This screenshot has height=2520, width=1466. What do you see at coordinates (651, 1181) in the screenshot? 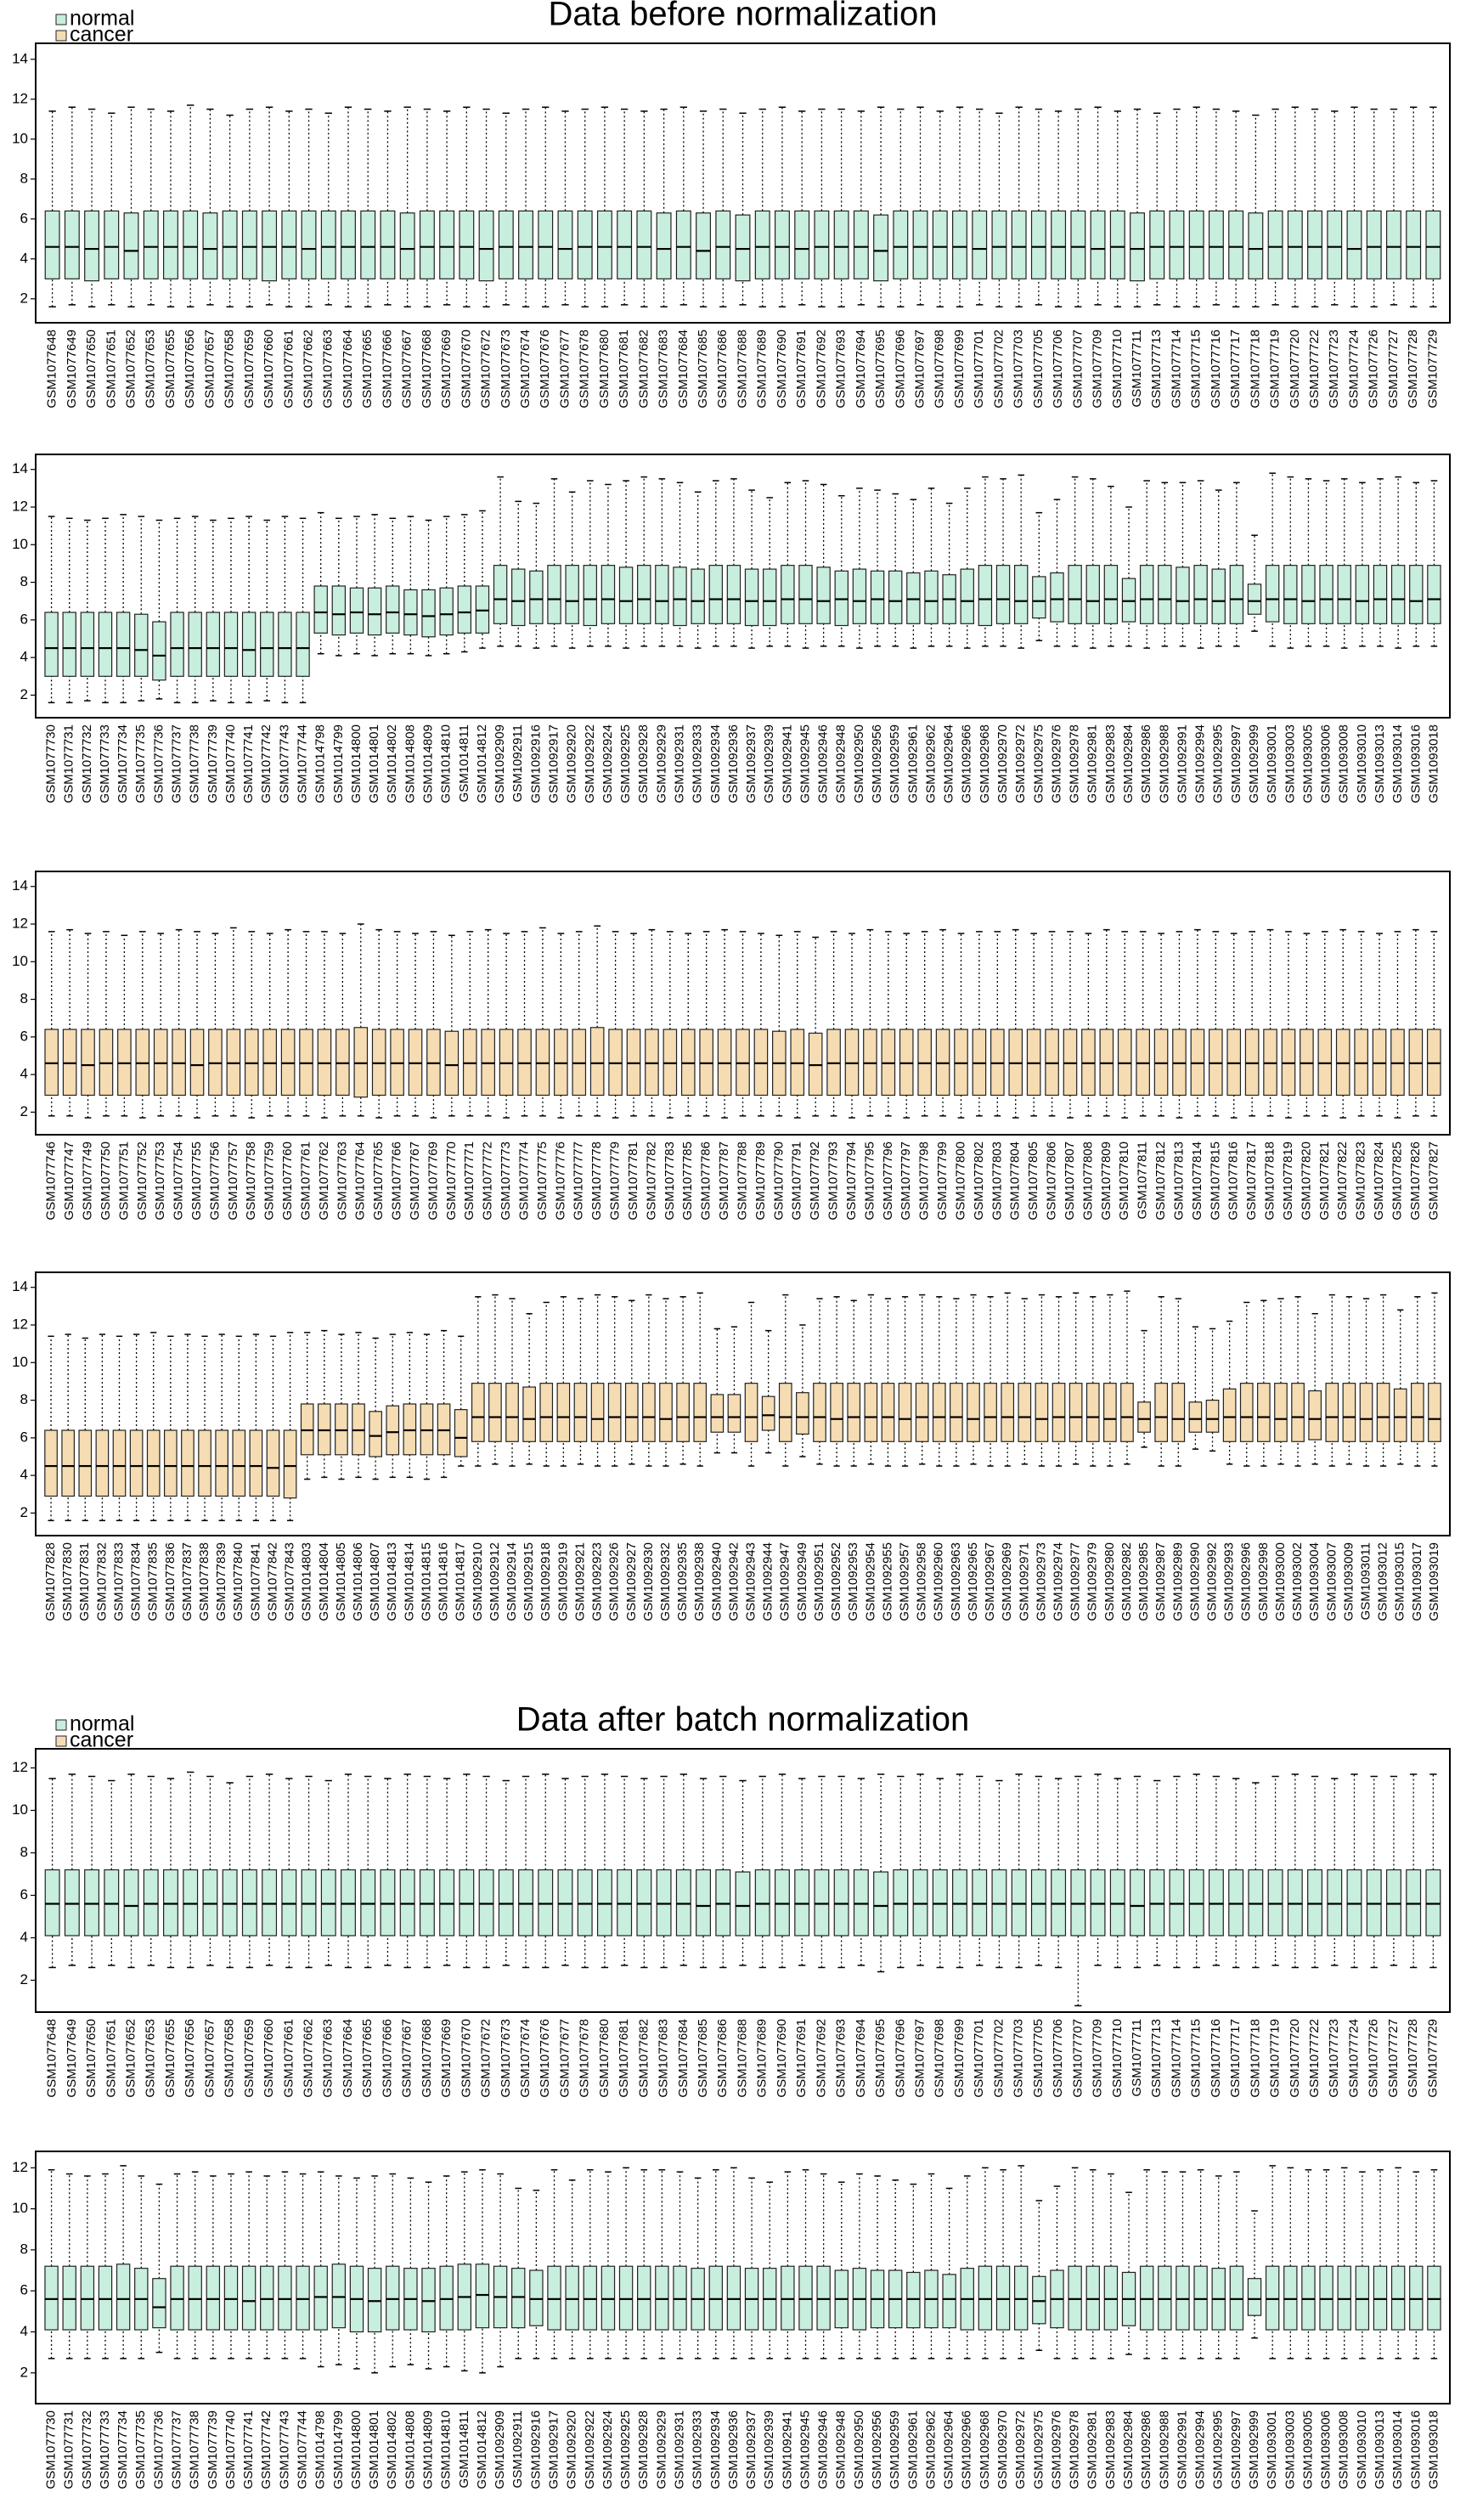
I see `x-tick-label: GSM1077782` at bounding box center [651, 1181].